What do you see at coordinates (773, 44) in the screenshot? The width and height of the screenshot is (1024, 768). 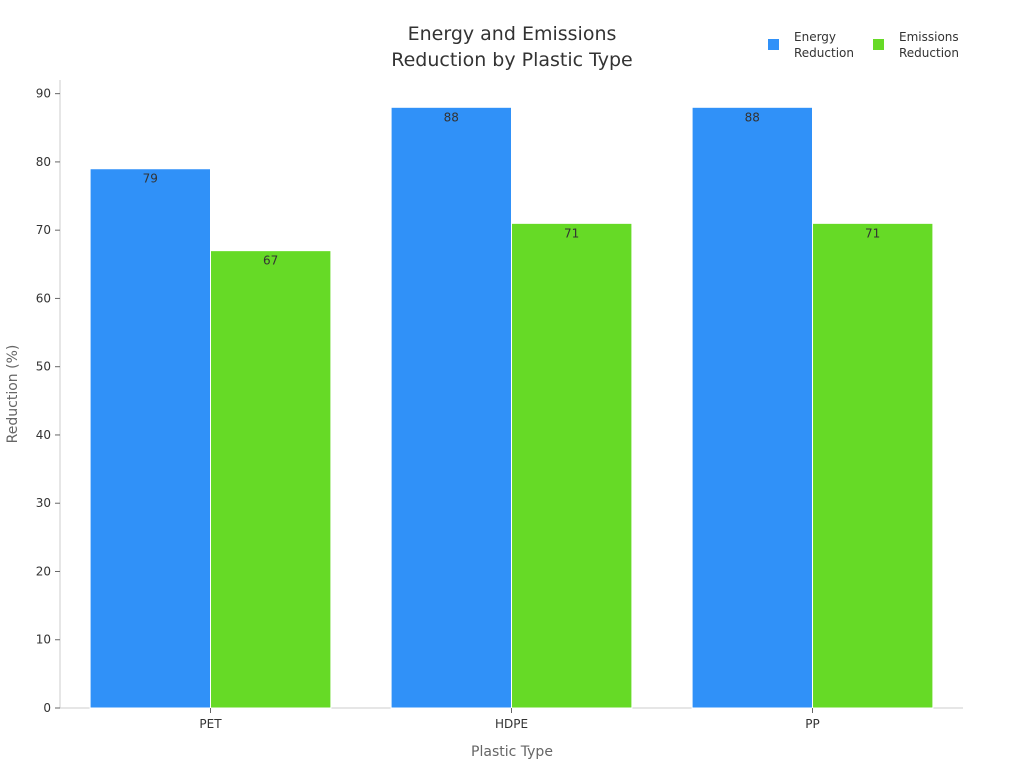 I see `legend-swatch-energy` at bounding box center [773, 44].